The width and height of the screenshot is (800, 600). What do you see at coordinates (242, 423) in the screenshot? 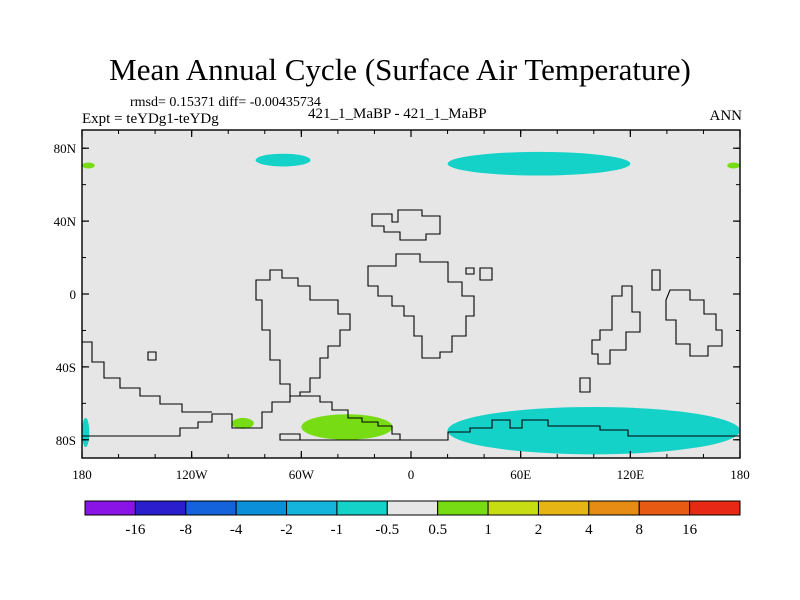
I see `region-antarctic-pacific-warm` at bounding box center [242, 423].